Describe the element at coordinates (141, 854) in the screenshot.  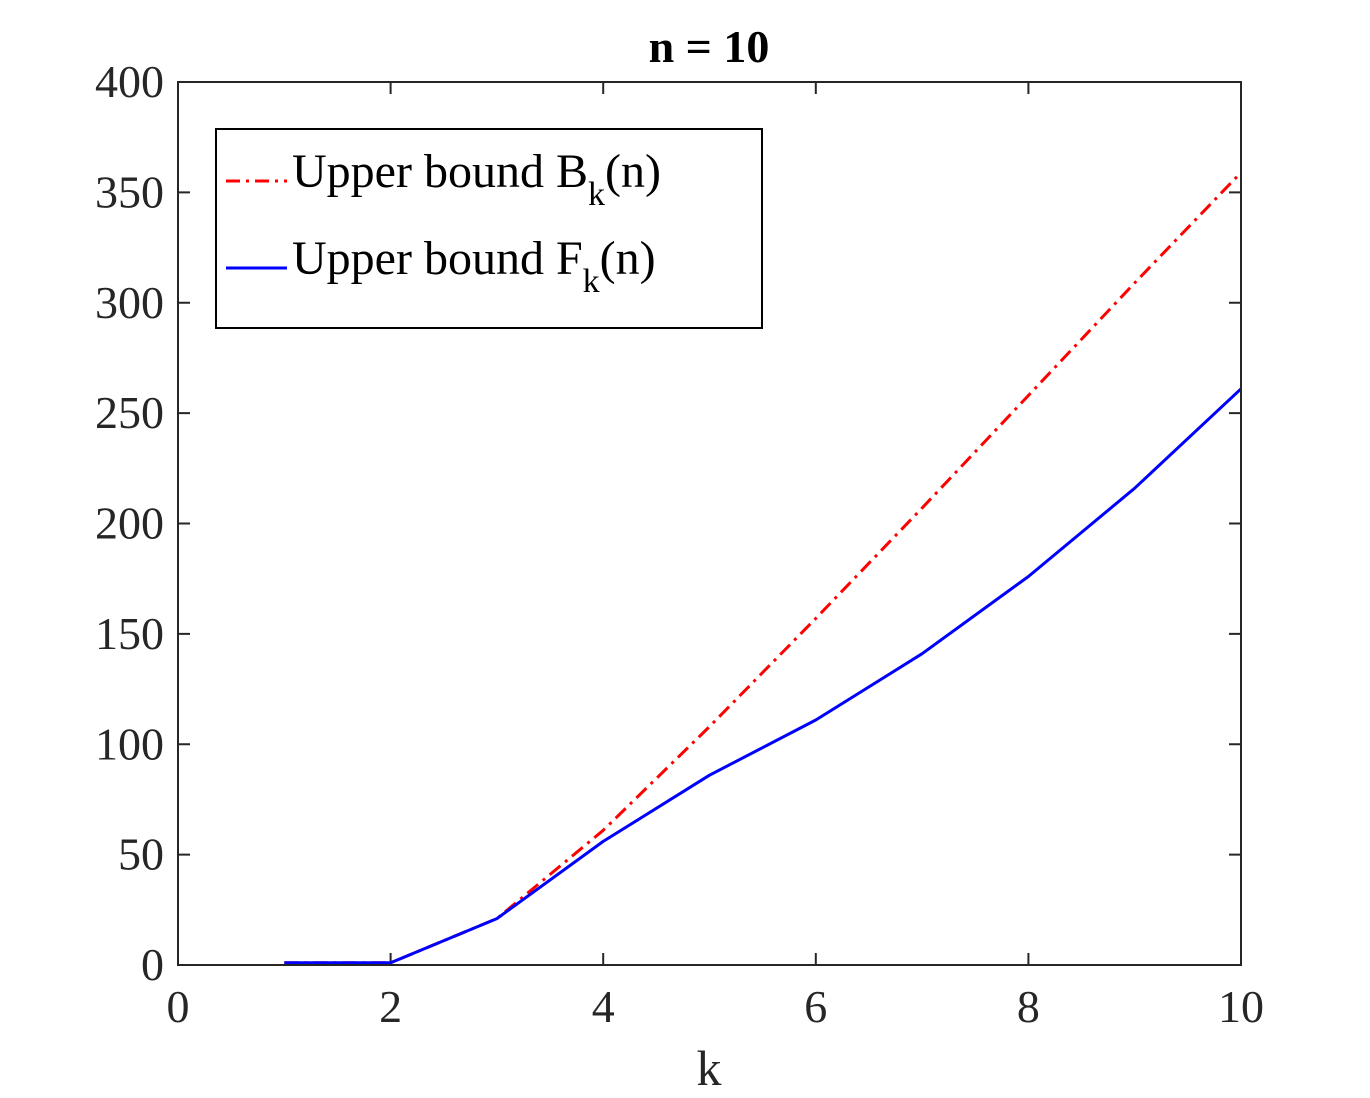
I see `y-tick-label: 50` at that location.